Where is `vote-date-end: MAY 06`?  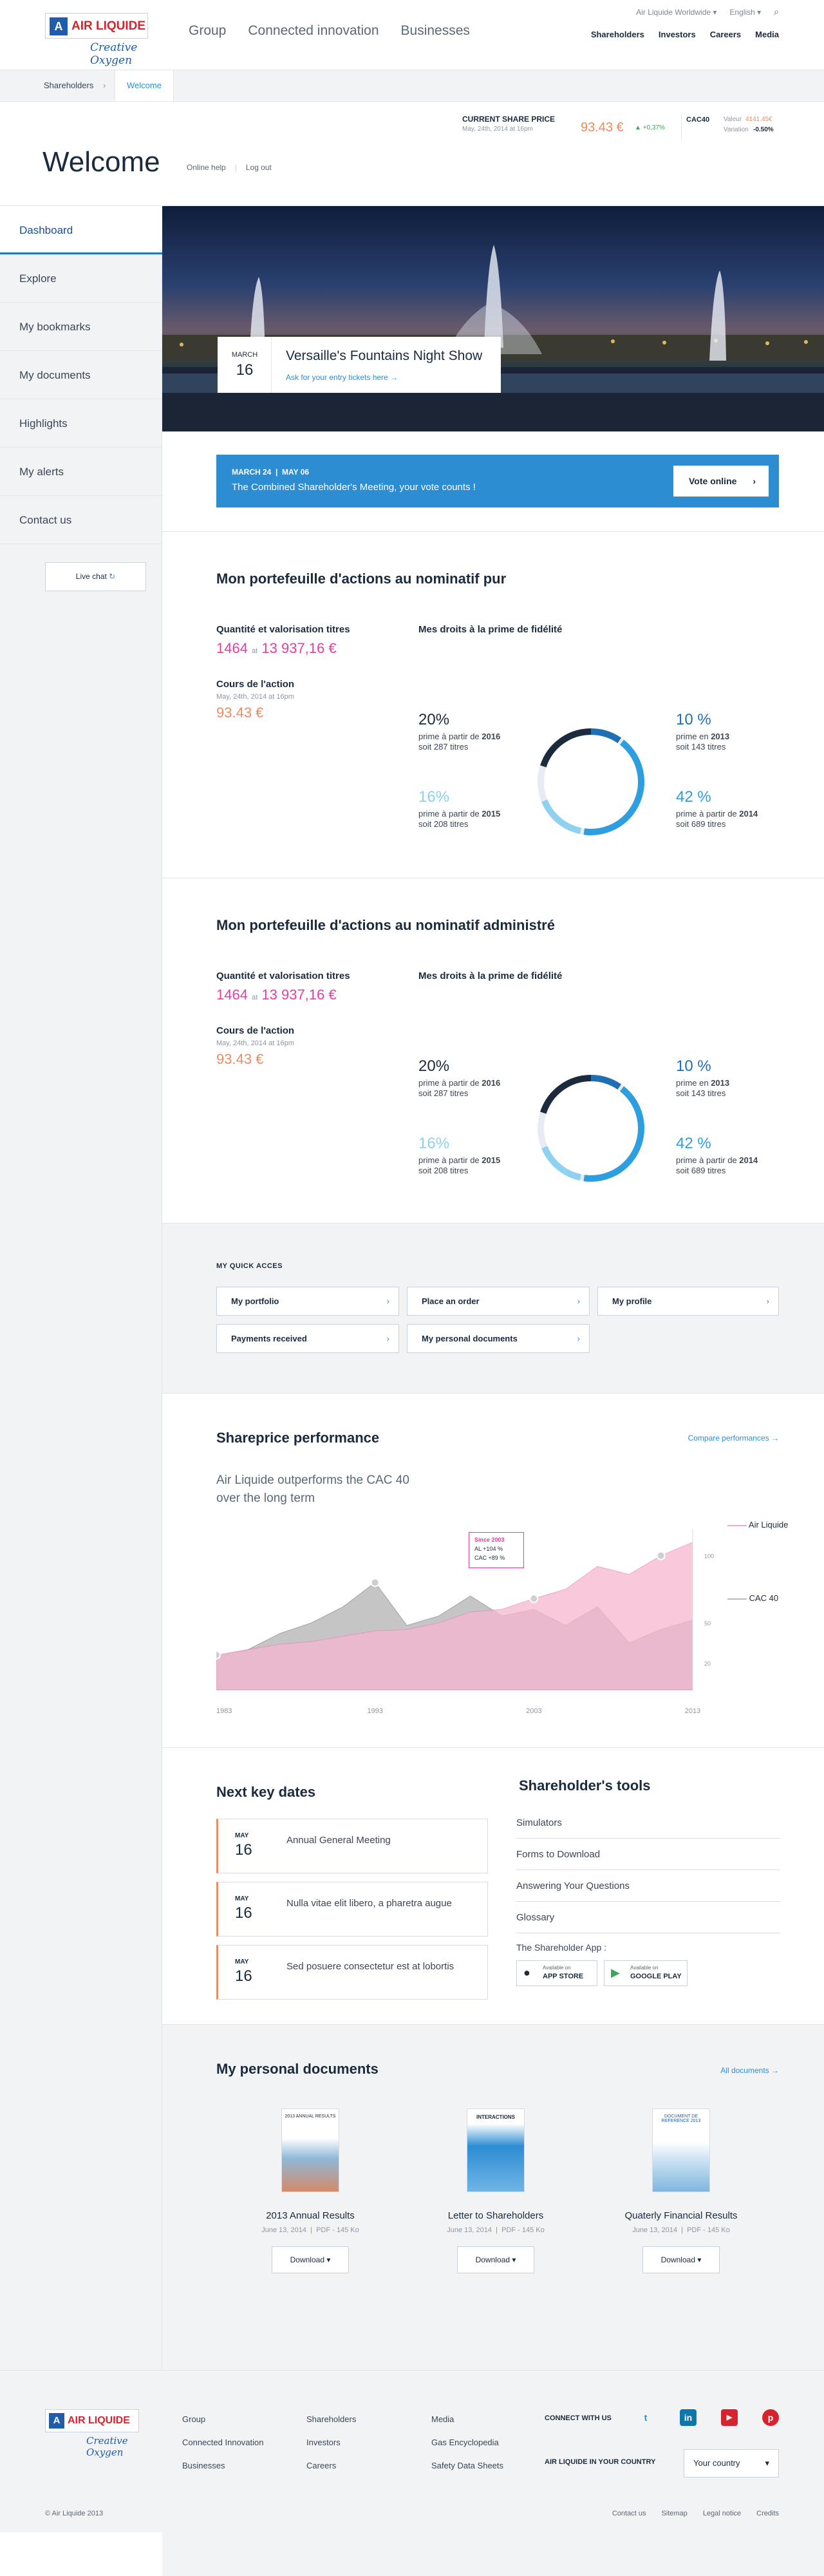
vote-date-end: MAY 06 is located at coordinates (296, 473).